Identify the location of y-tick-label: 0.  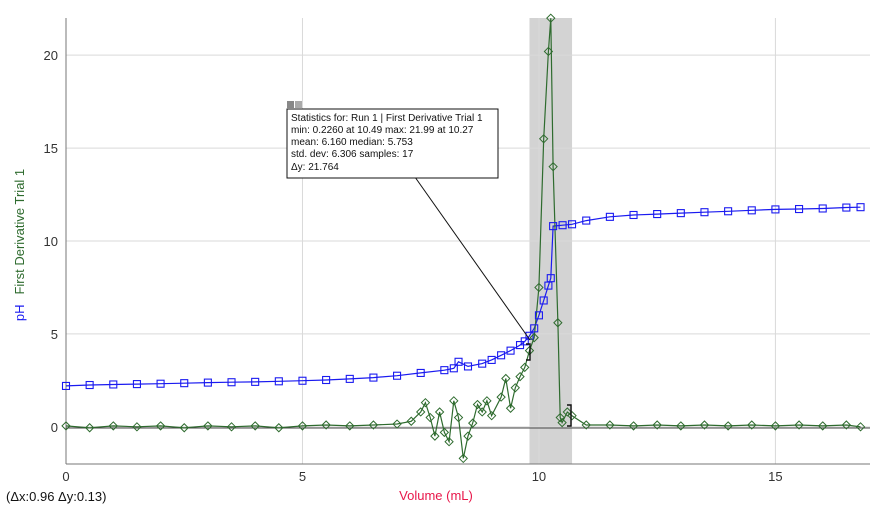
(54, 427).